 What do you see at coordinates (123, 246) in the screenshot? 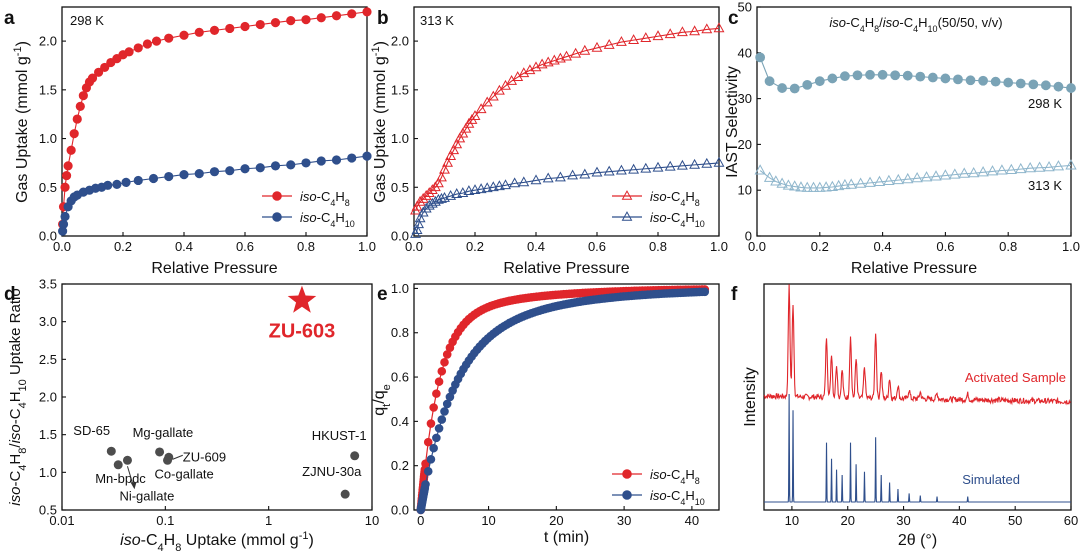
I see `panel-a-xtick-label: 0.2` at bounding box center [123, 246].